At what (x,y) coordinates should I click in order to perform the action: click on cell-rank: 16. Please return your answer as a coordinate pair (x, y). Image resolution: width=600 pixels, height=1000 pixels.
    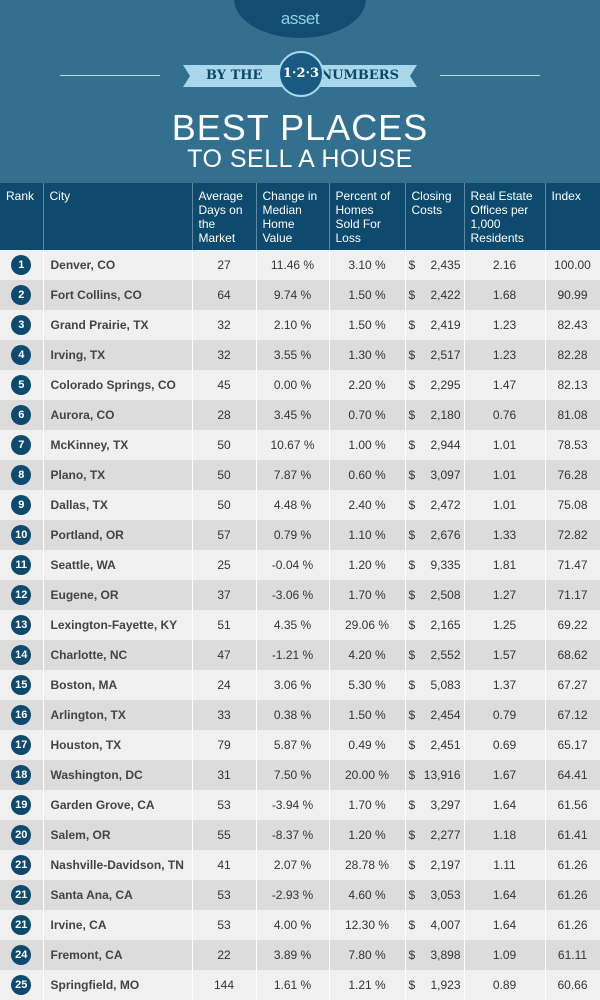
    Looking at the image, I should click on (22, 715).